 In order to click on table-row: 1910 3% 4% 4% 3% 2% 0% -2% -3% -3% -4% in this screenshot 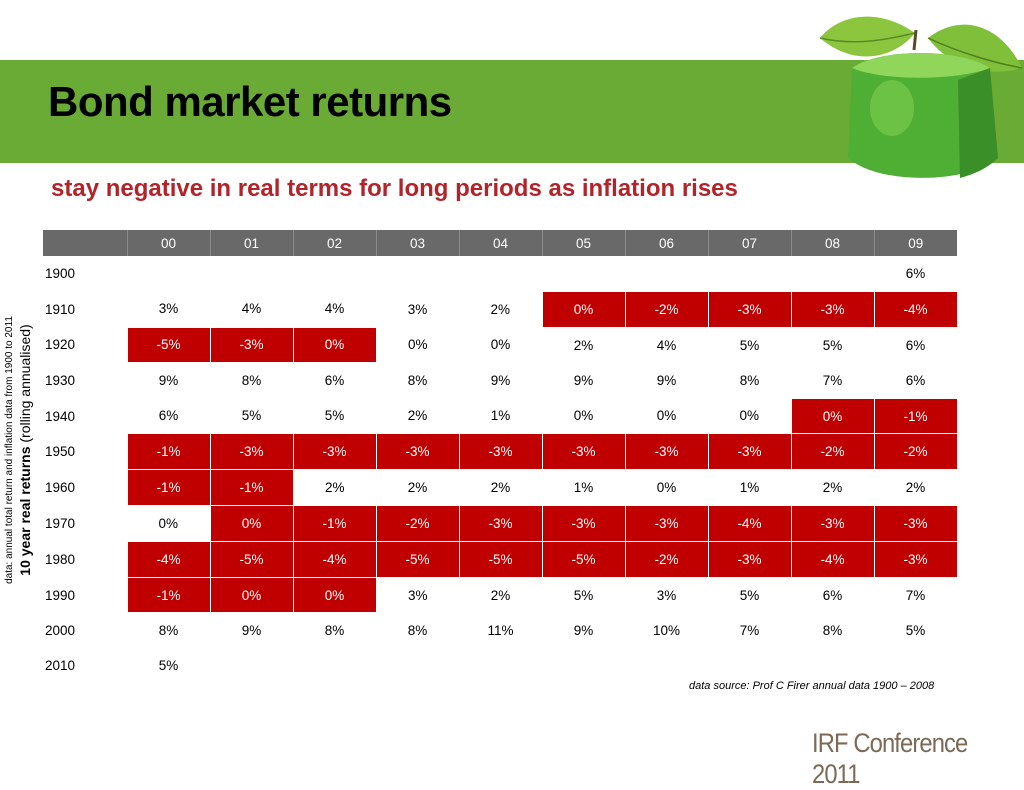, I will do `click(500, 309)`.